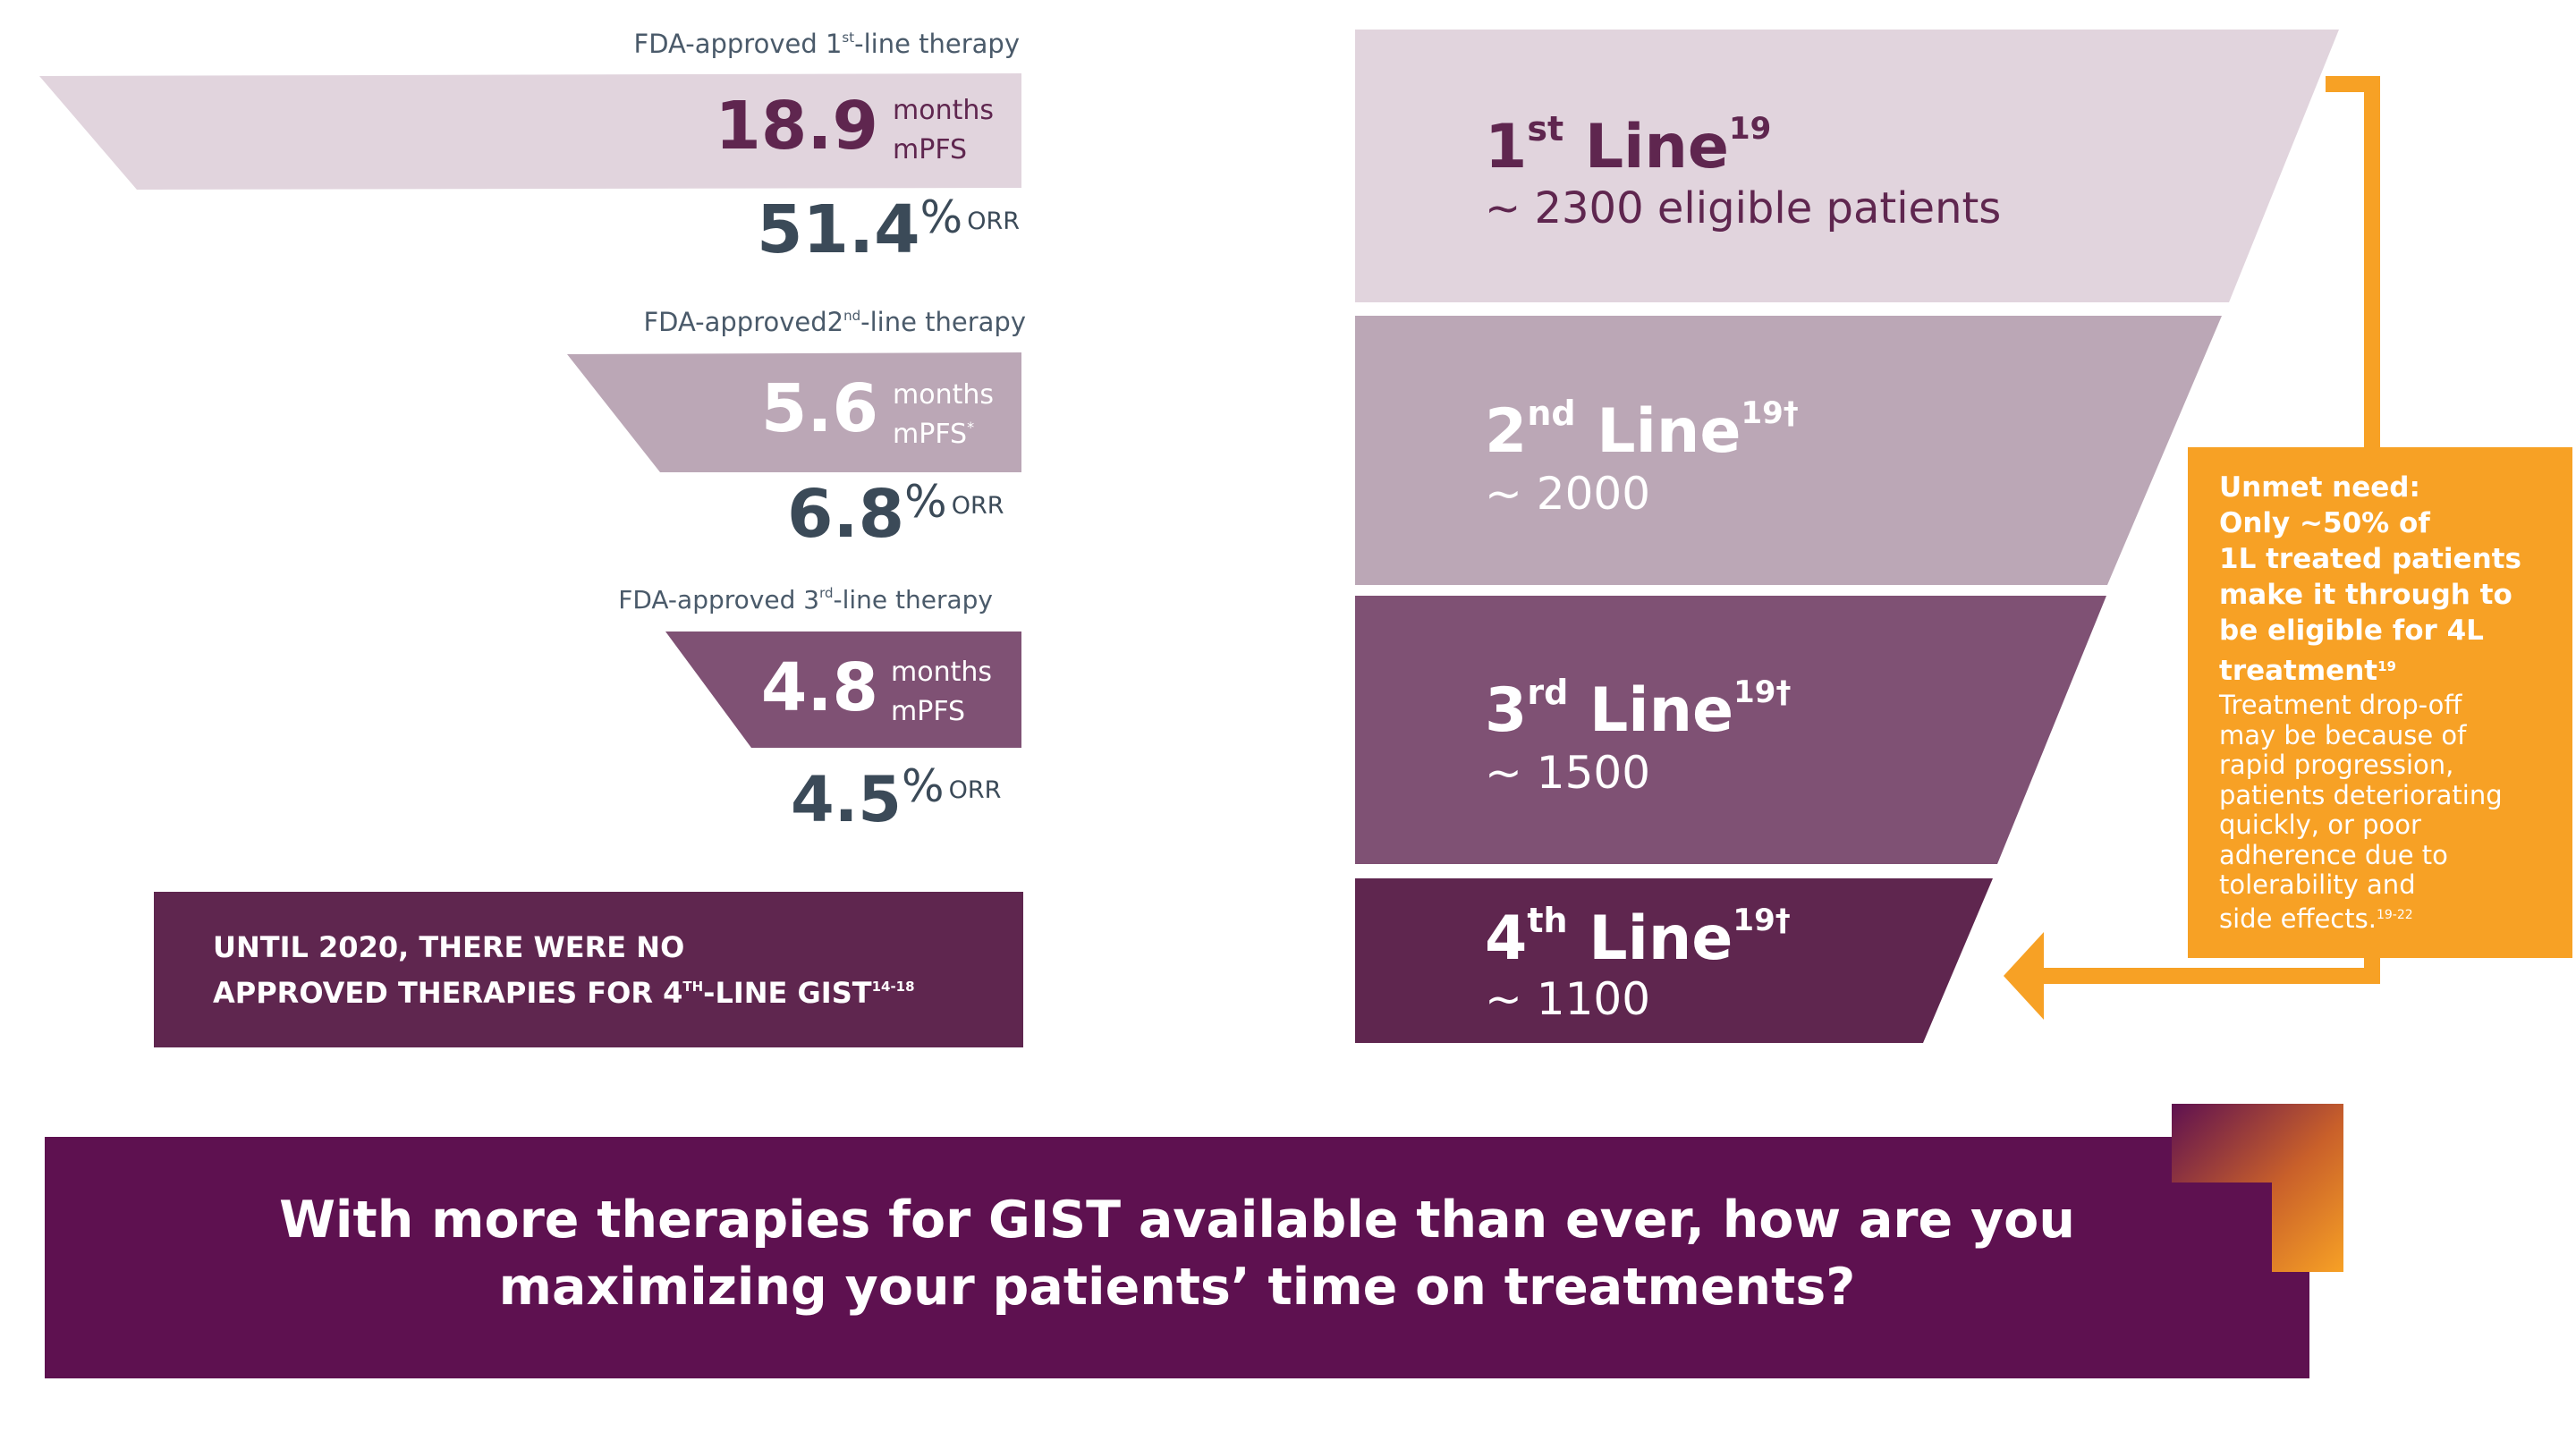 This screenshot has width=2576, height=1441. What do you see at coordinates (2257, 1188) in the screenshot?
I see `corner-accent-icon` at bounding box center [2257, 1188].